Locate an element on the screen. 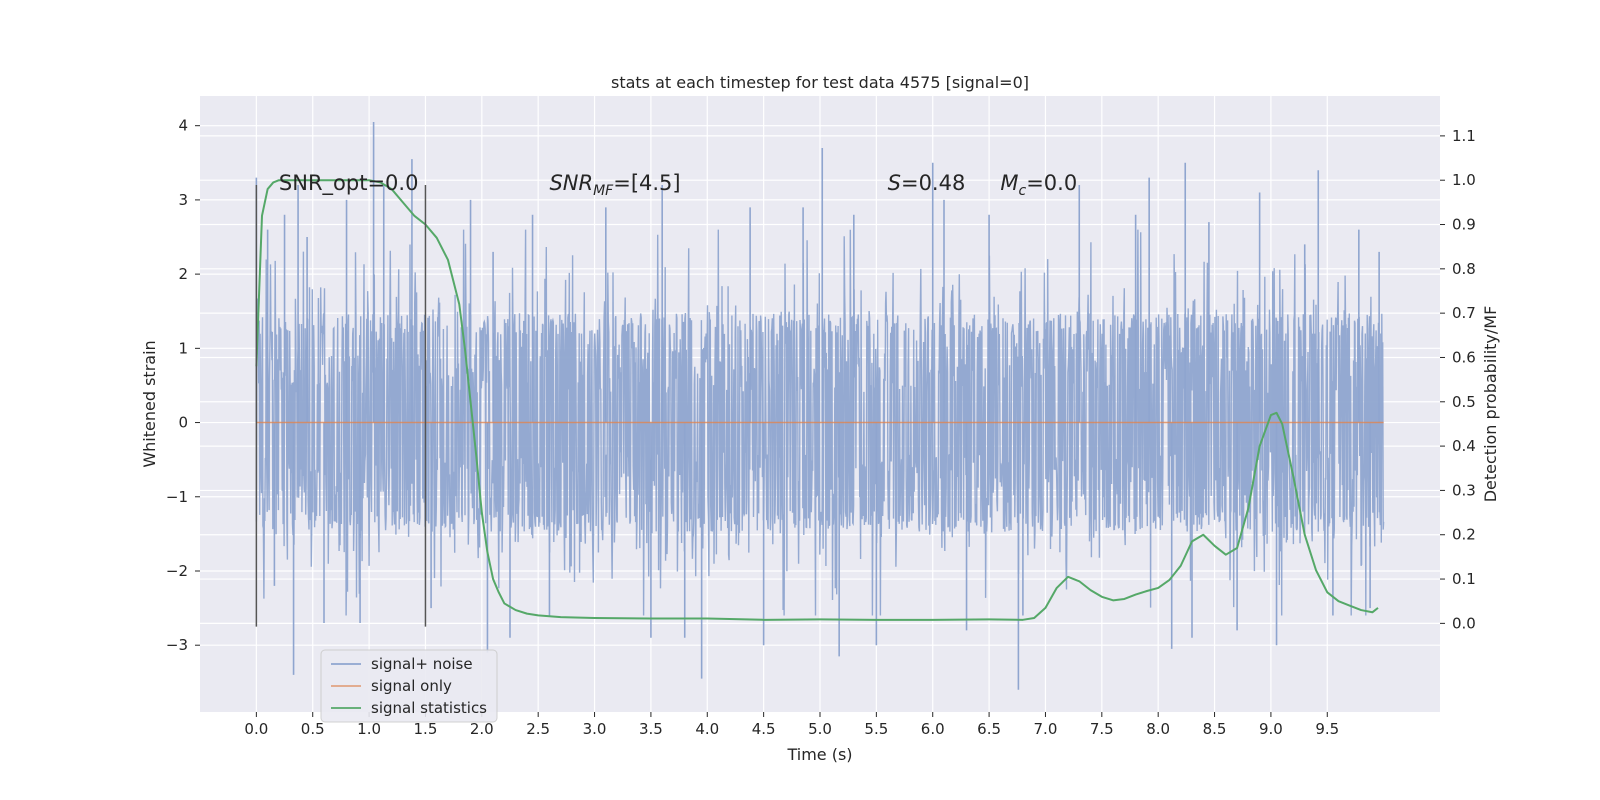  annotation-main: SNR is located at coordinates (571, 183).